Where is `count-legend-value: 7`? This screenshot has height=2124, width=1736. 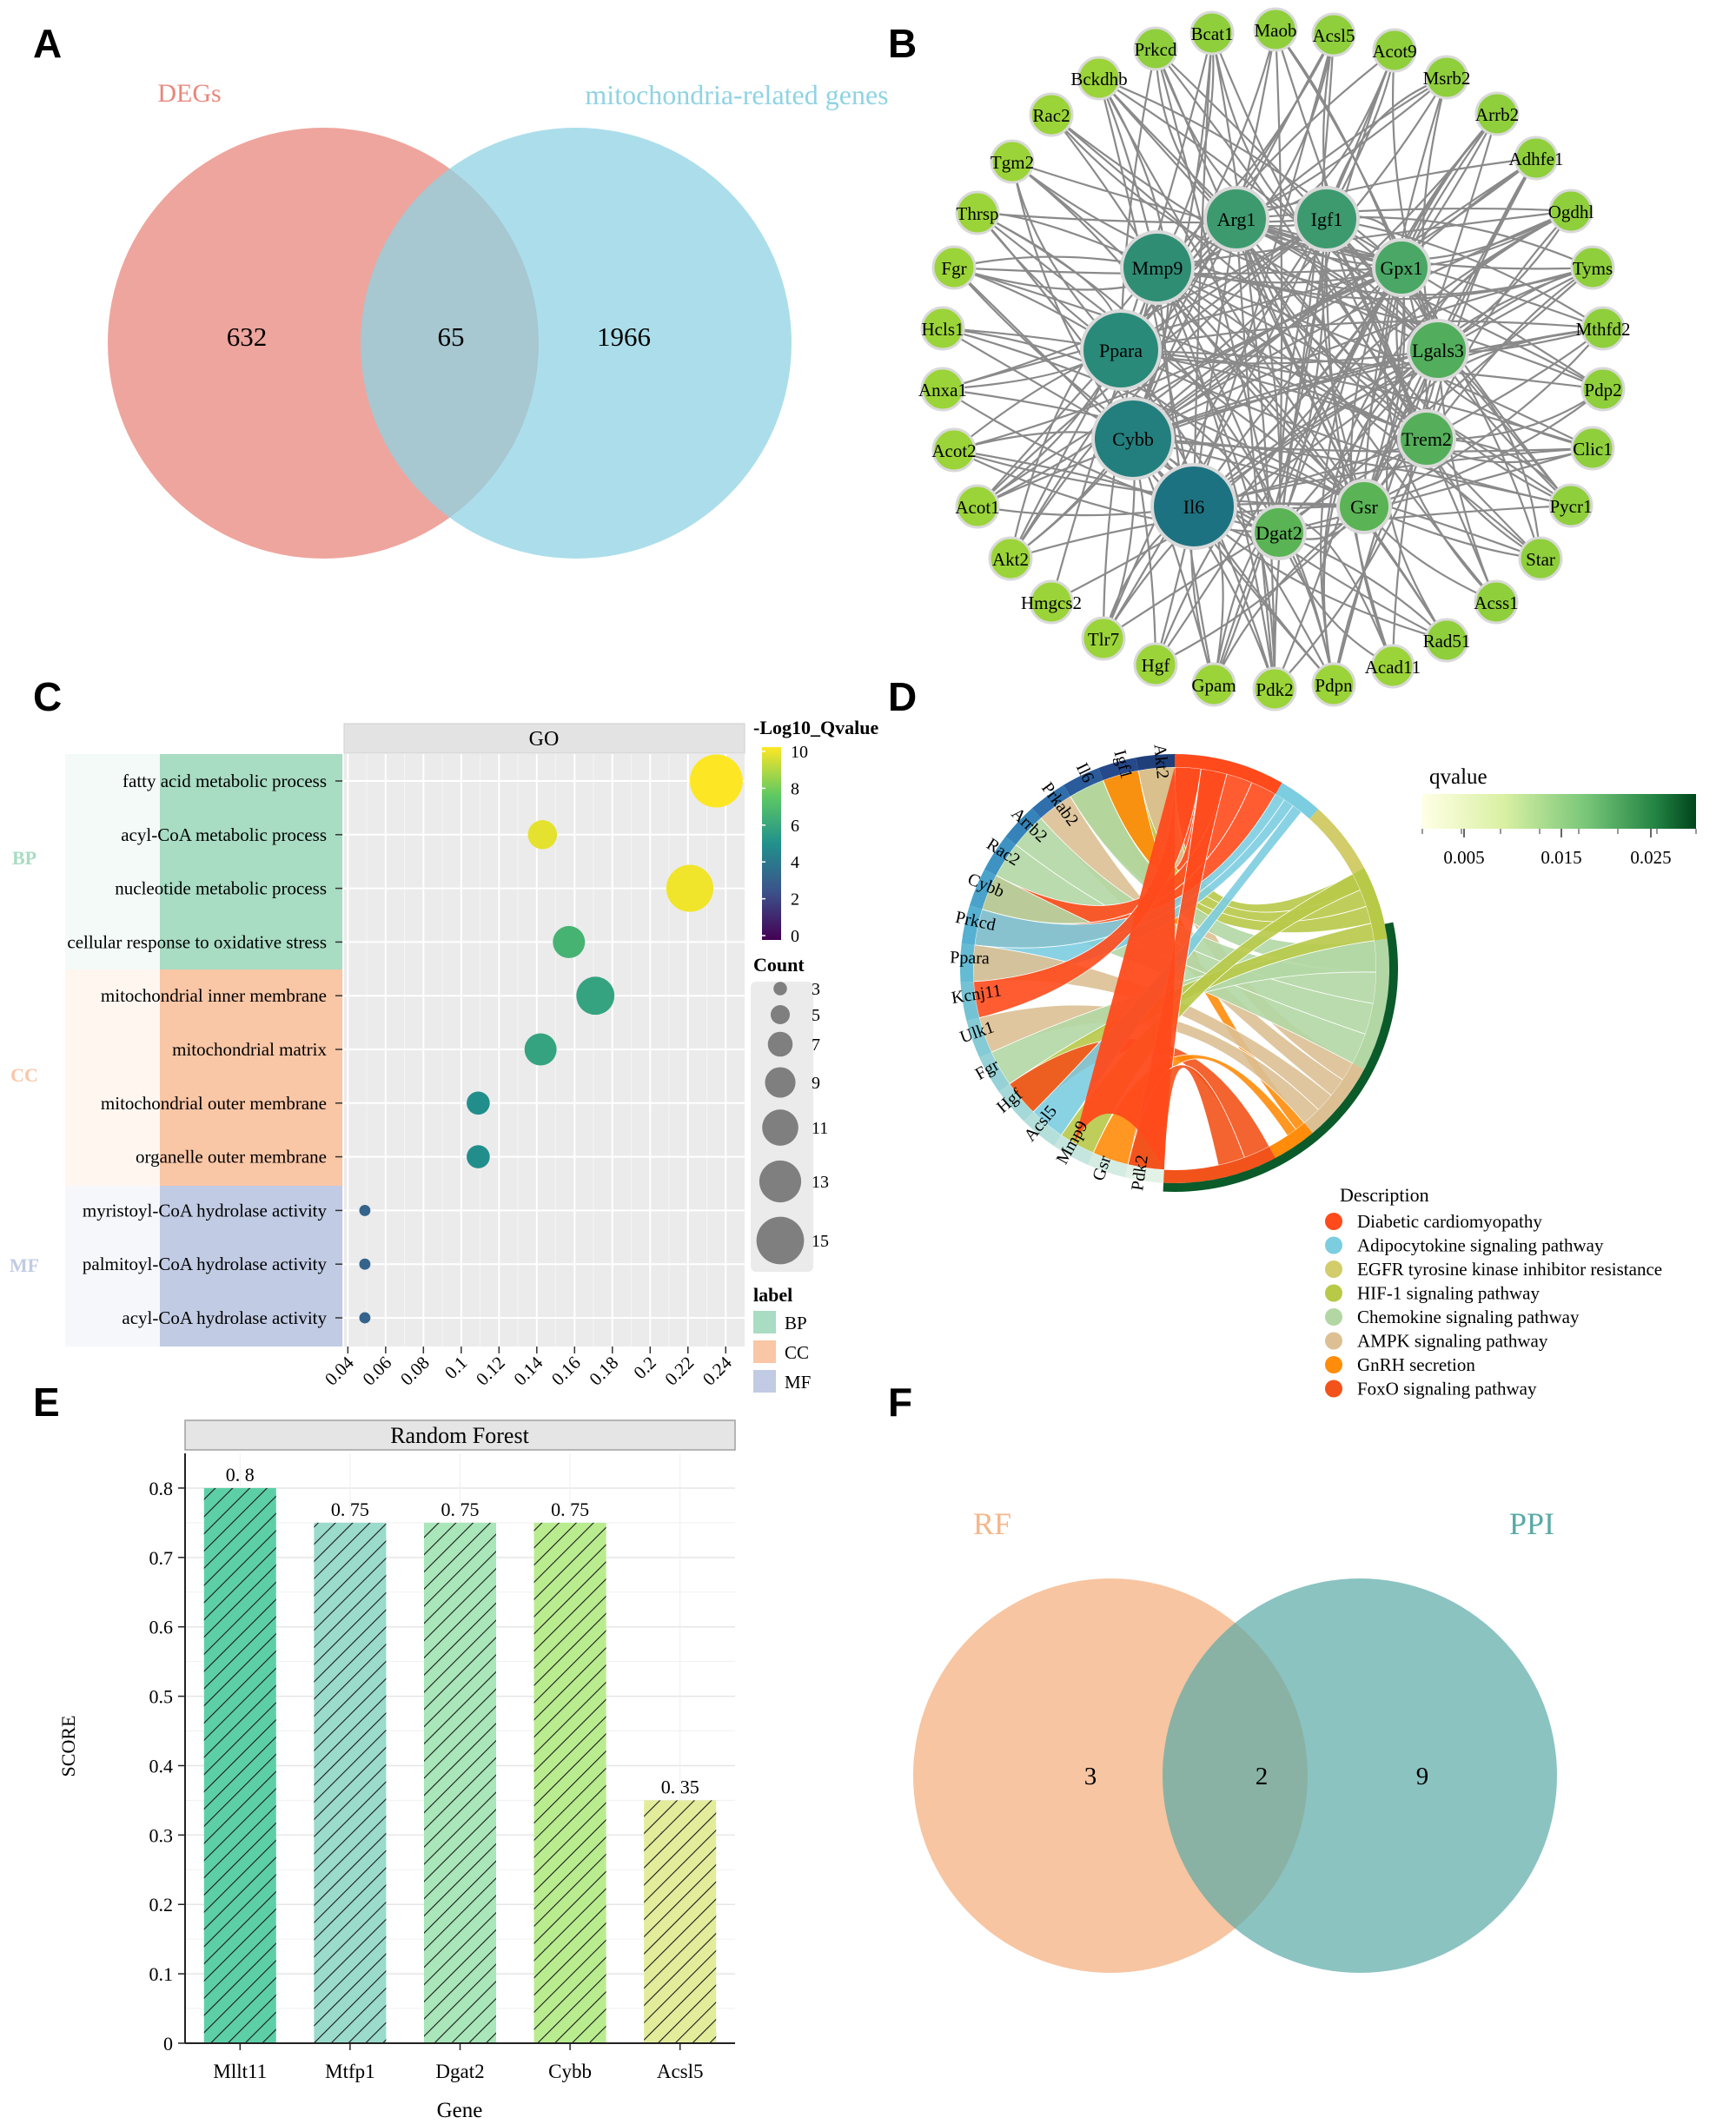
count-legend-value: 7 is located at coordinates (816, 1045).